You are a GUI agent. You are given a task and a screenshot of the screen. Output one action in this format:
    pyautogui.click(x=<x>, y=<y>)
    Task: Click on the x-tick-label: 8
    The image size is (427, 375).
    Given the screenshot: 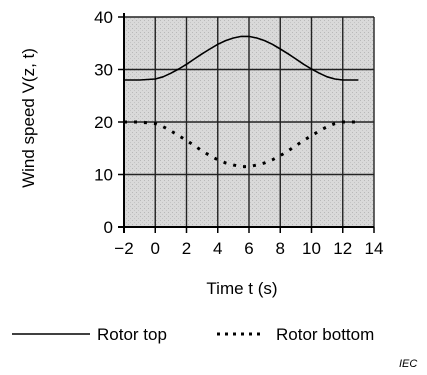 What is the action you would take?
    pyautogui.click(x=280, y=248)
    